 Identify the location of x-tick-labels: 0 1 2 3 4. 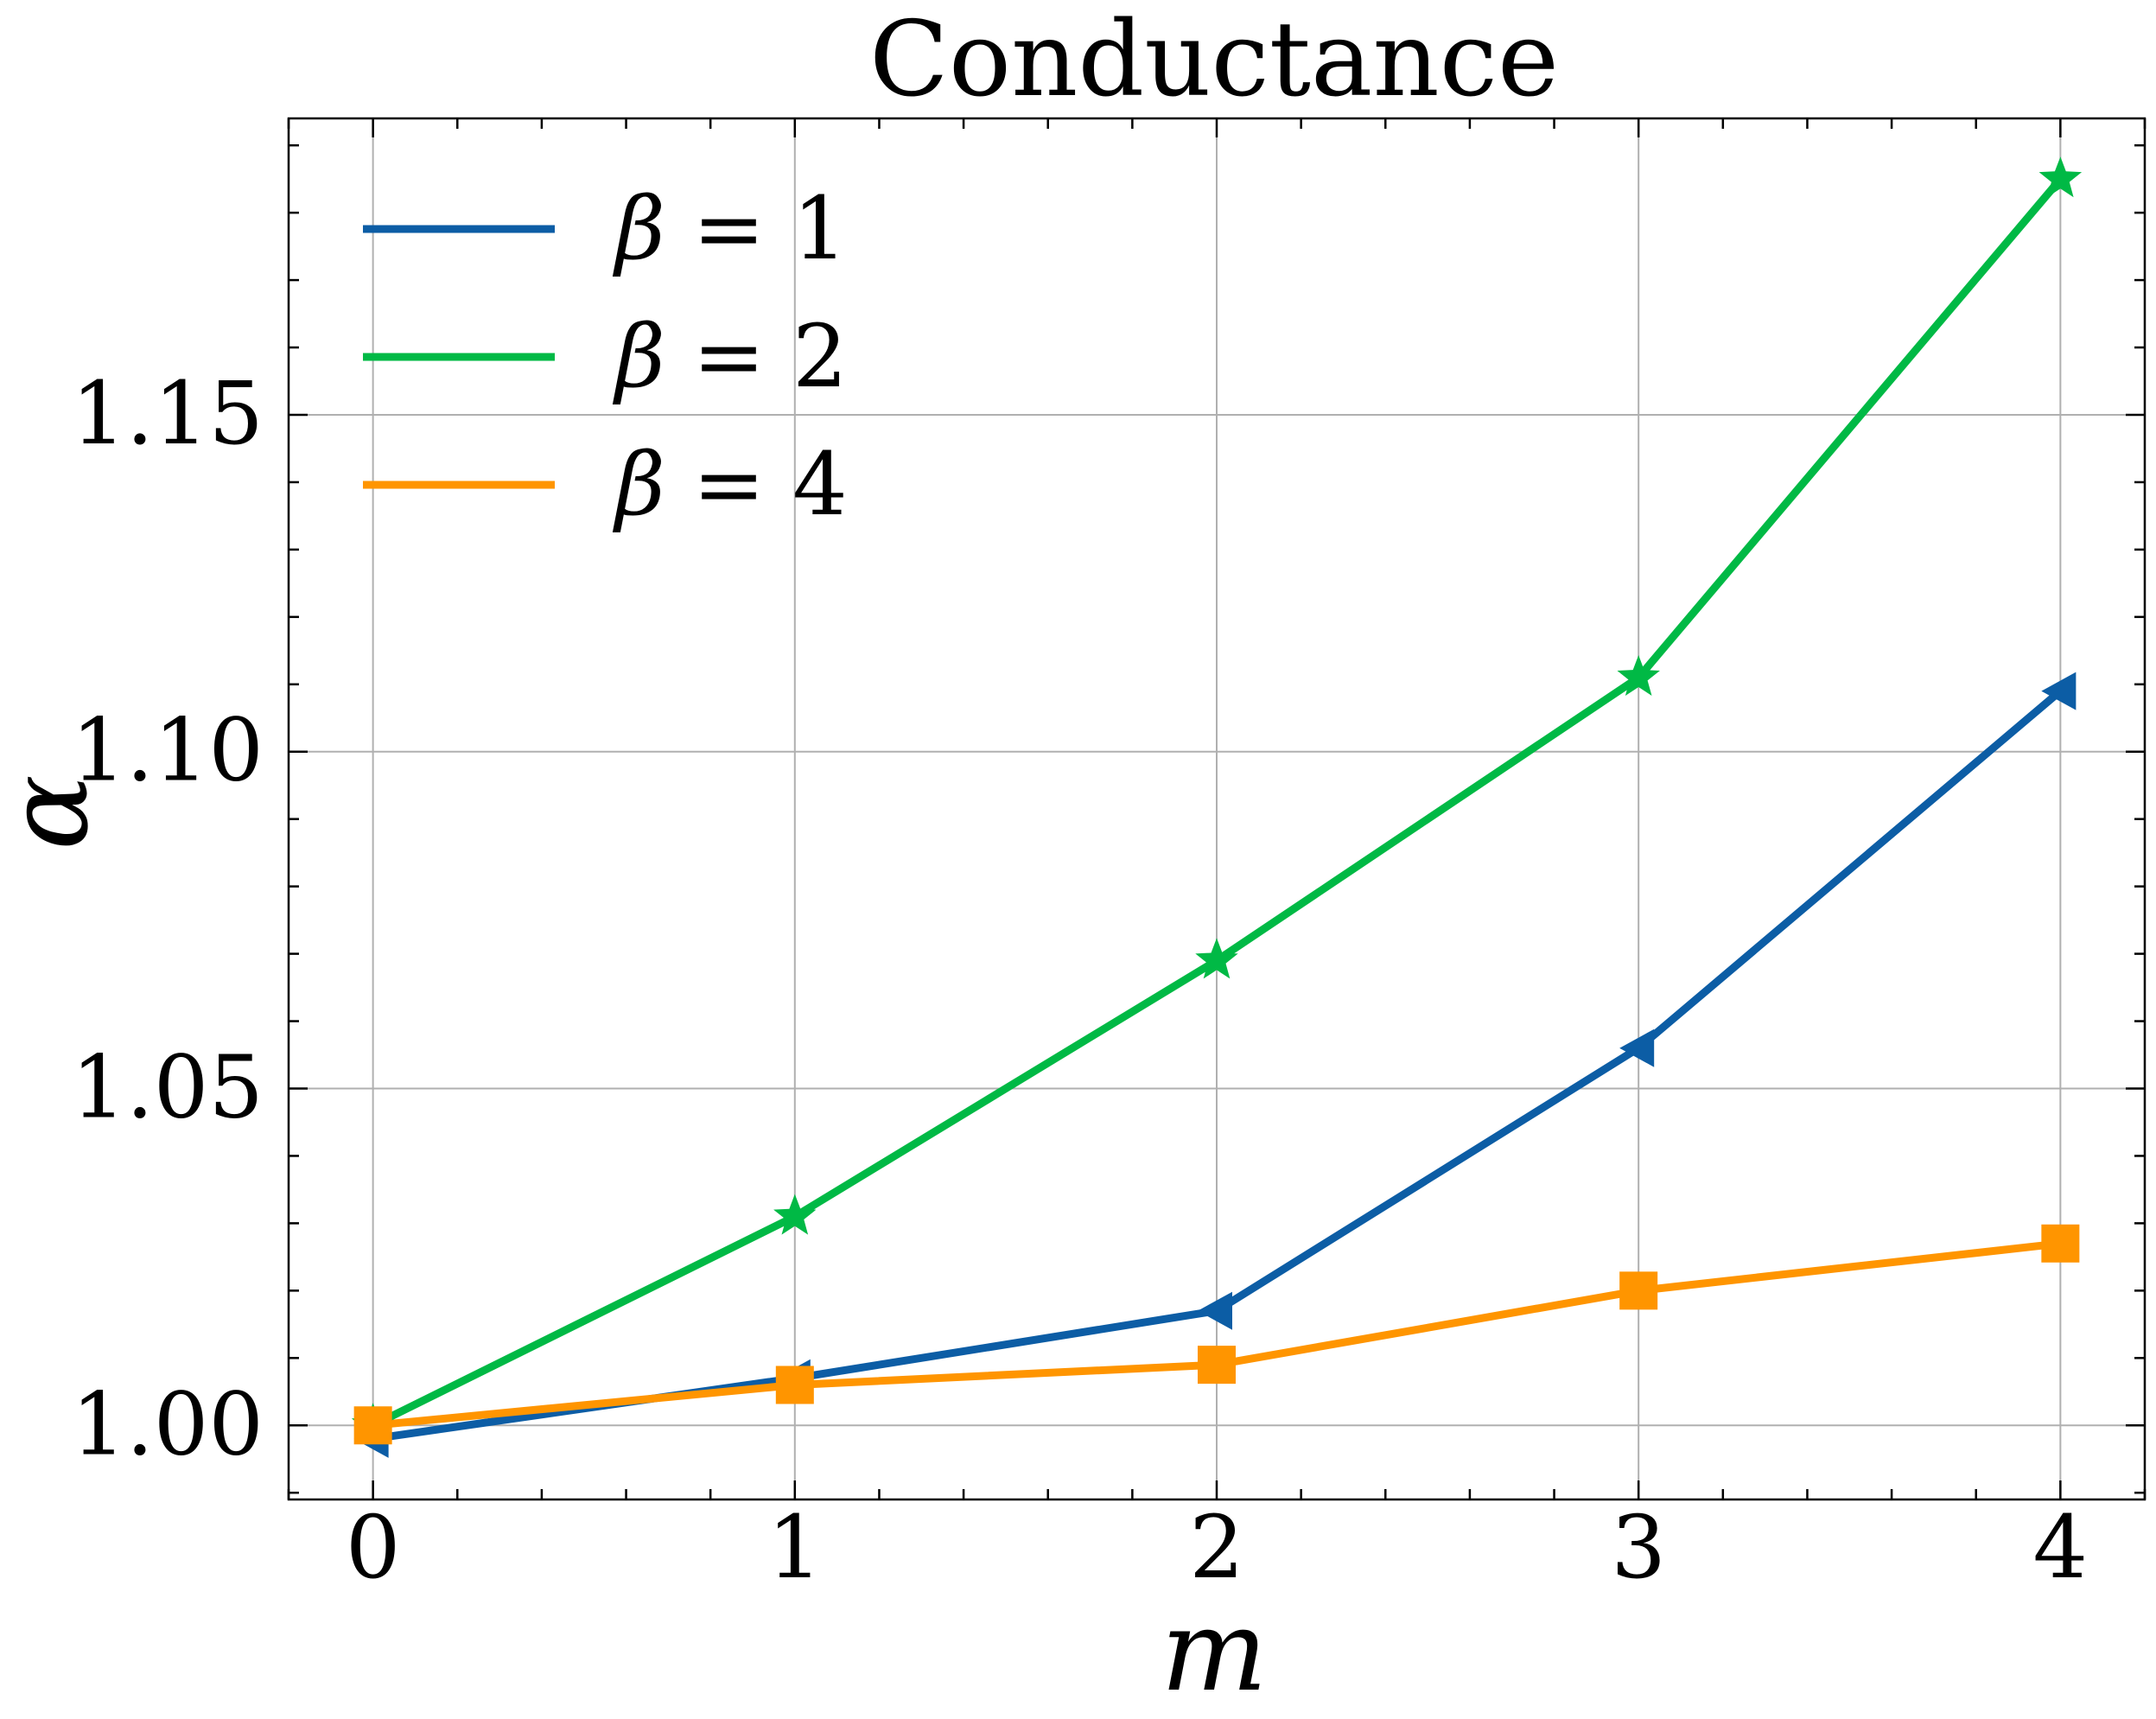
(1217, 1548).